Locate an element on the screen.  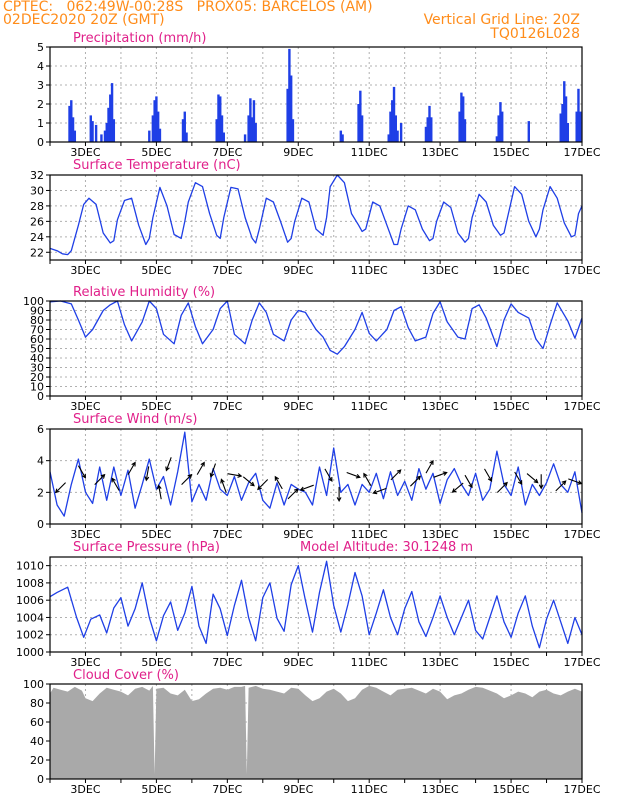
precipitation-xtick-label: 15DEC is located at coordinates (511, 152).